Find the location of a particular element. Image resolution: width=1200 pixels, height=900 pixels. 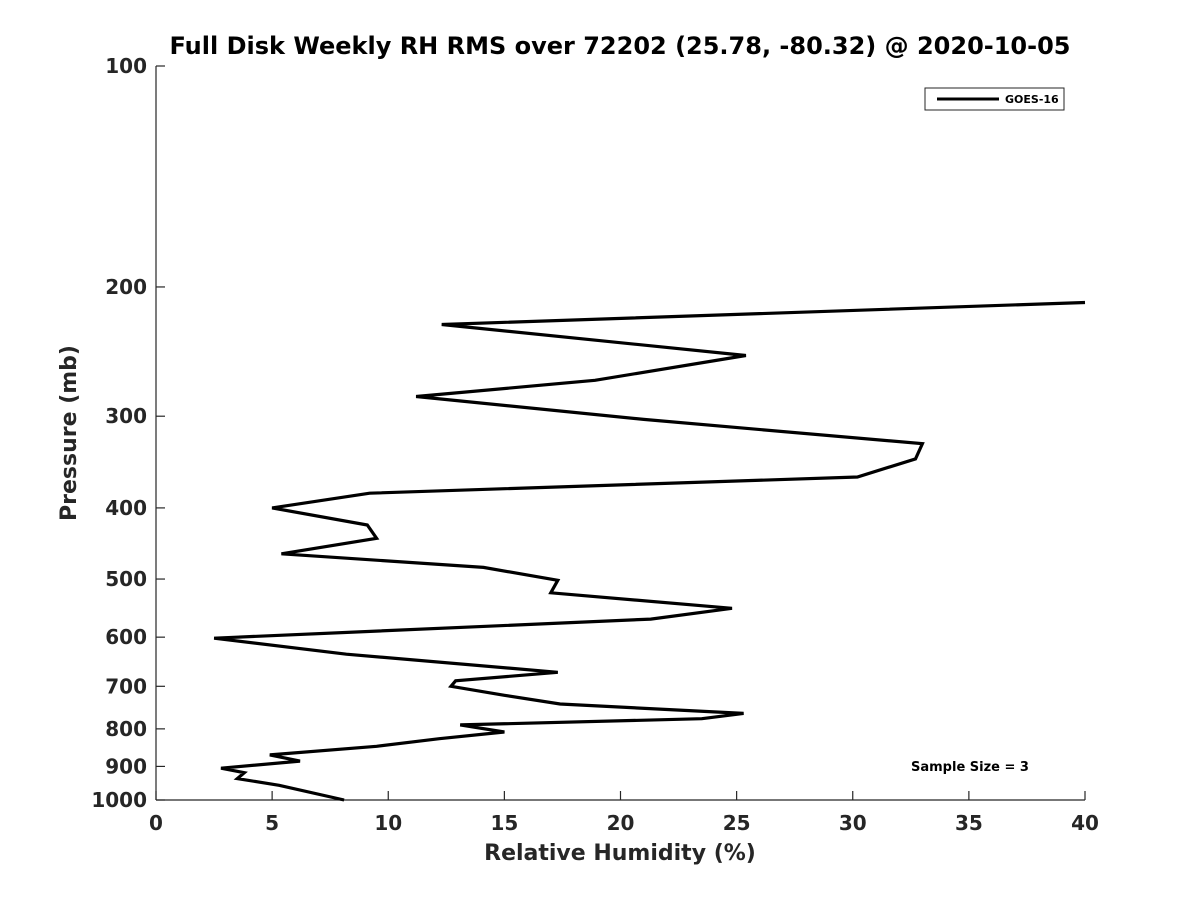

x-tick-label: 35 is located at coordinates (969, 823).